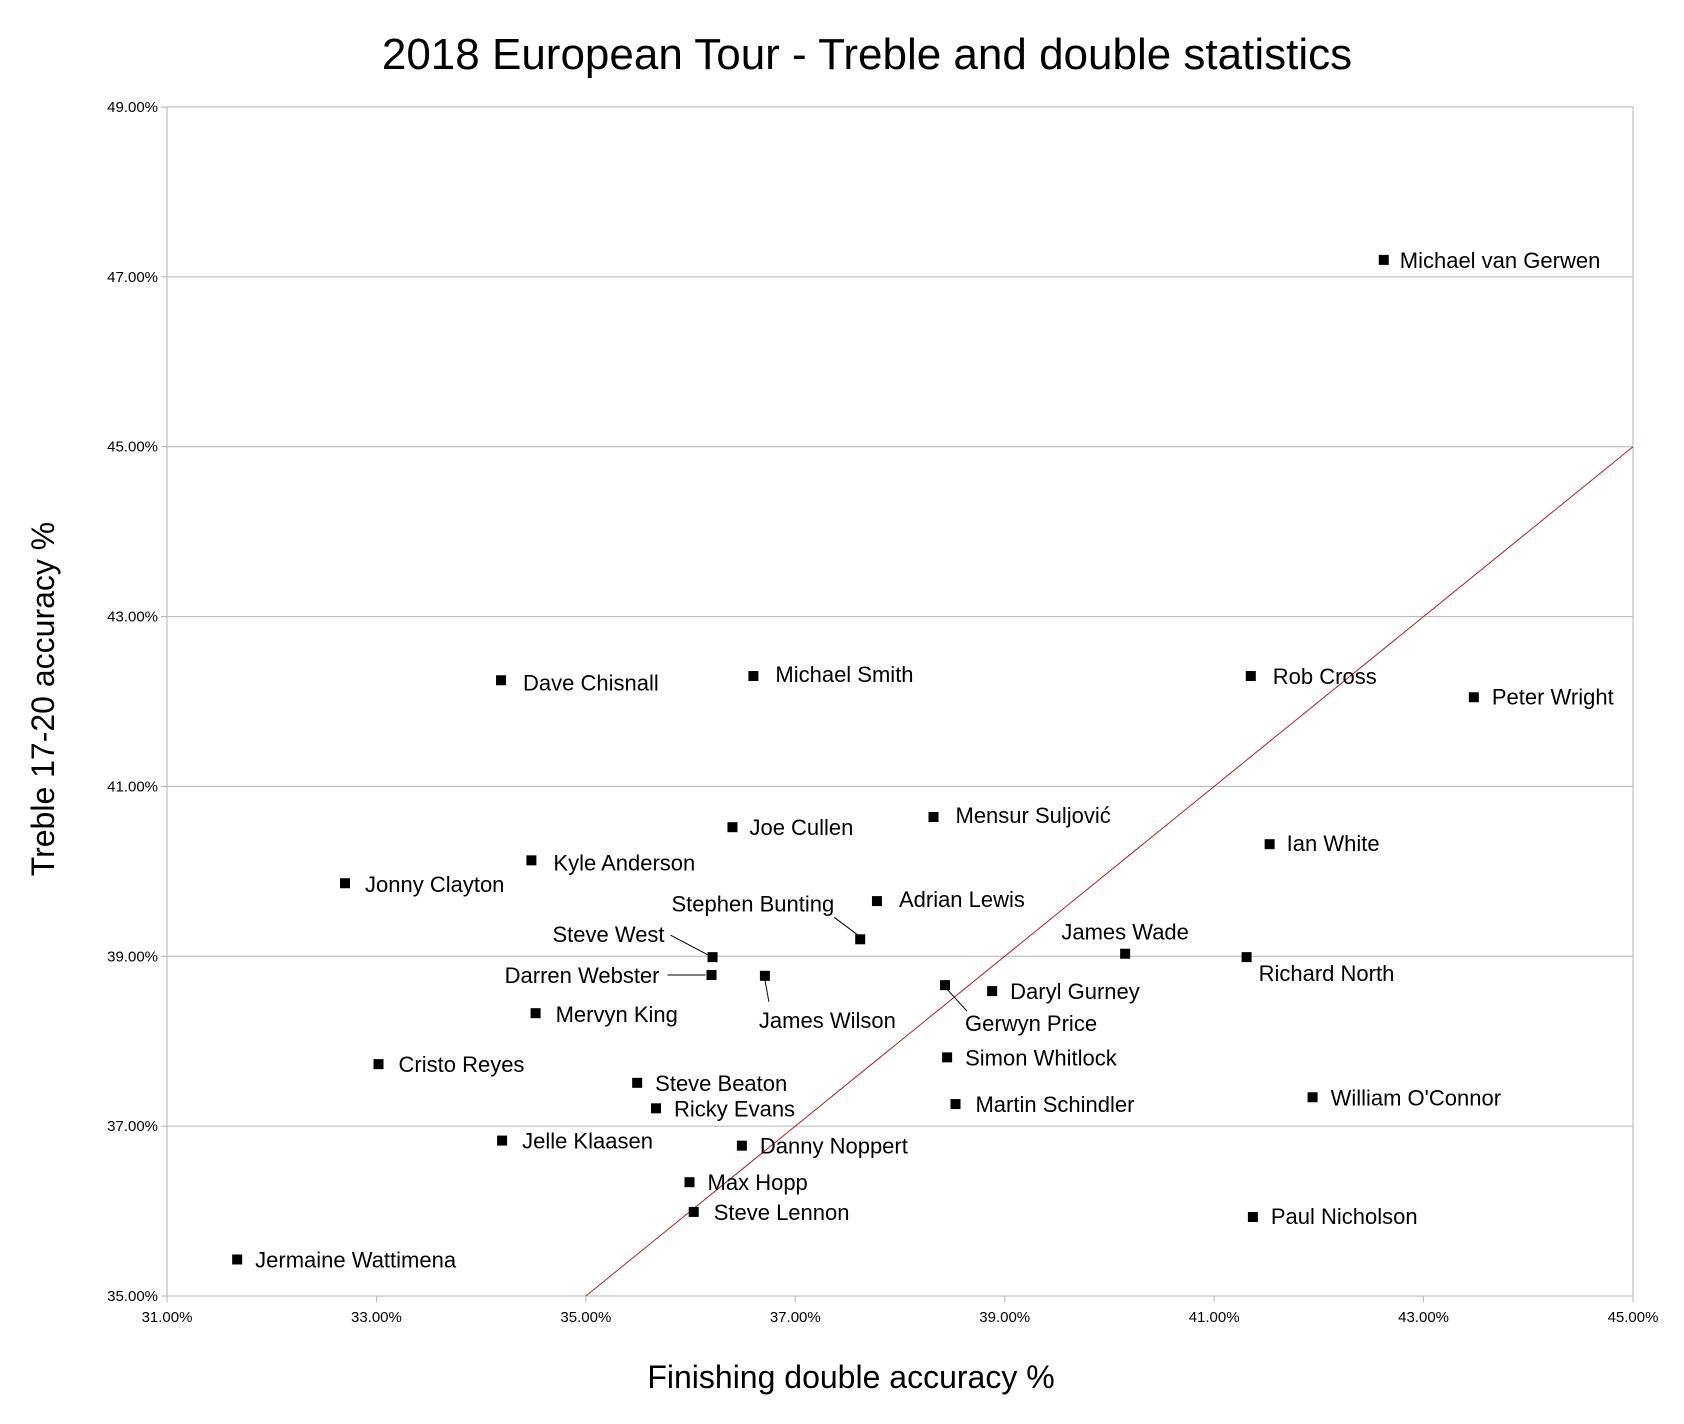 This screenshot has height=1424, width=1684. I want to click on point-label: Jonny Clayton, so click(434, 884).